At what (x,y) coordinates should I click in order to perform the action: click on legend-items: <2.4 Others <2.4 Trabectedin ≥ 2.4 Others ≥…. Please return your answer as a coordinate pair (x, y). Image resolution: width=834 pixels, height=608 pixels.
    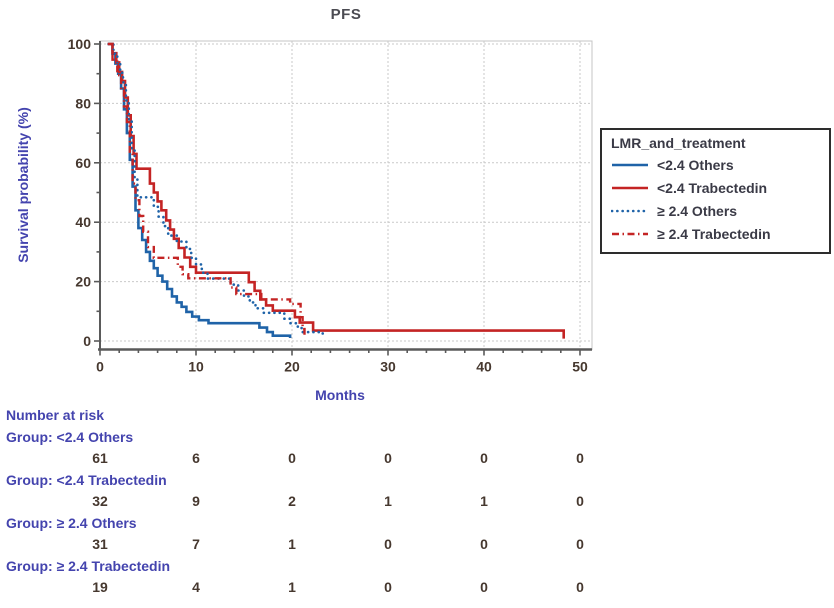
    Looking at the image, I should click on (716, 199).